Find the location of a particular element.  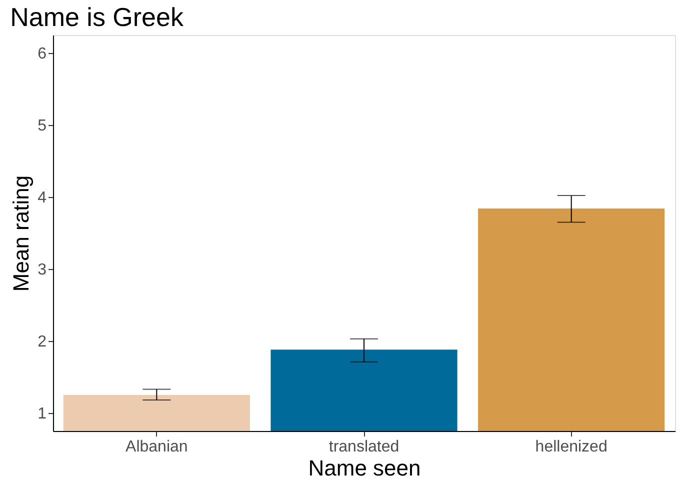

y-tick-label: 4 is located at coordinates (42, 198).